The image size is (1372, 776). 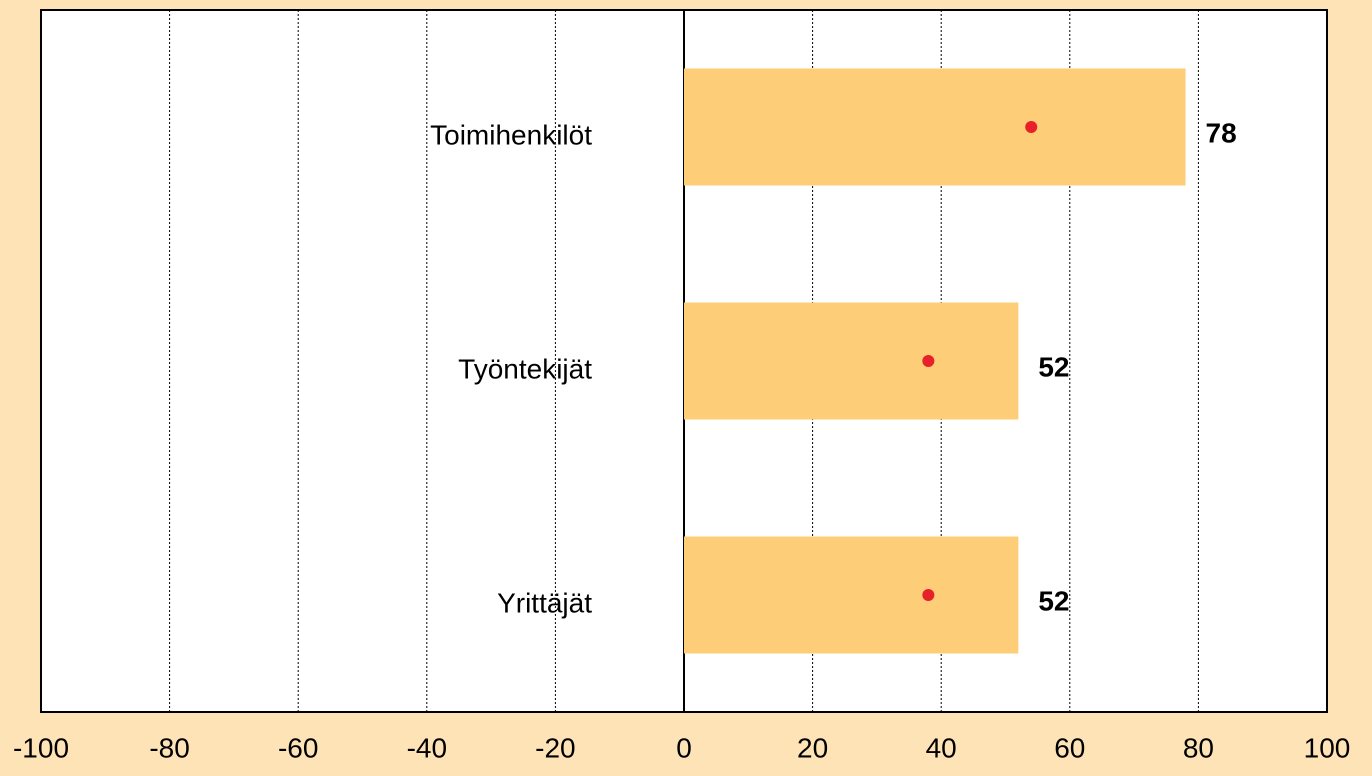 I want to click on x-tick-label: -40, so click(x=427, y=747).